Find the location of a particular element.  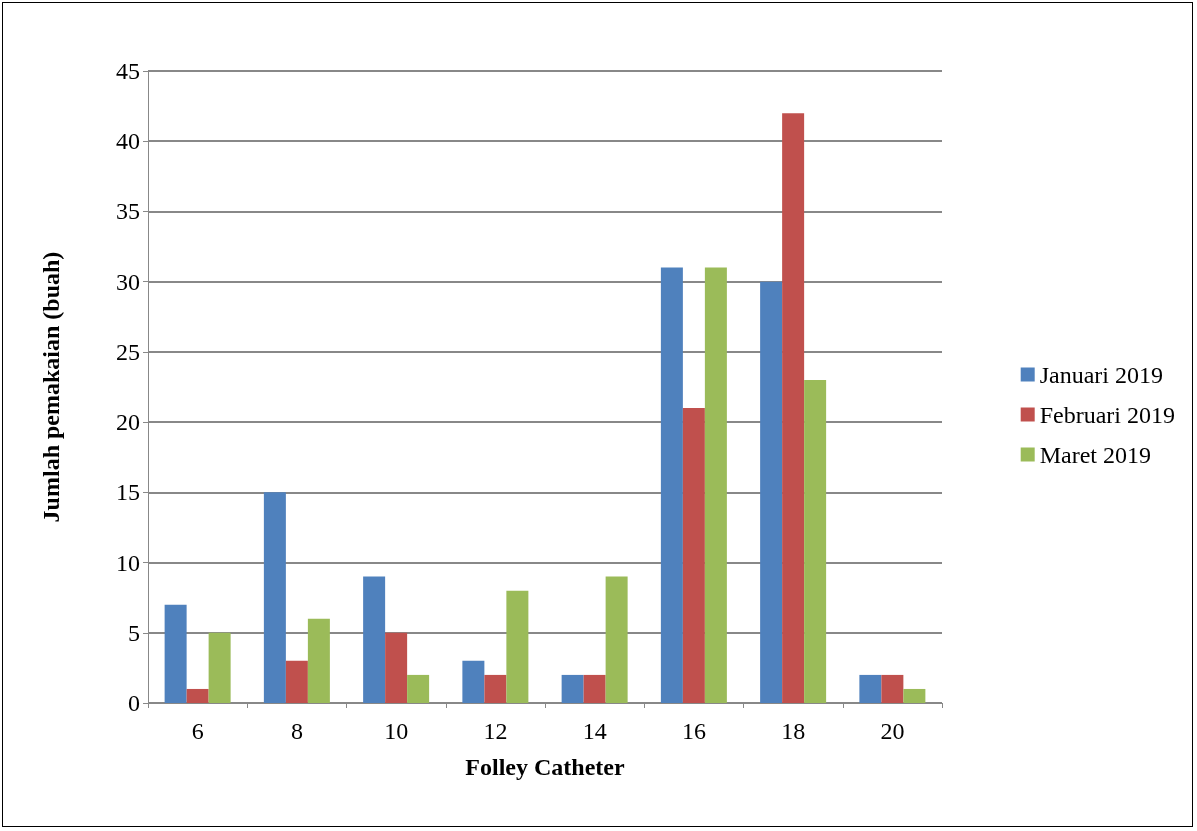

legend-label: Februari 2019 is located at coordinates (1107, 414).